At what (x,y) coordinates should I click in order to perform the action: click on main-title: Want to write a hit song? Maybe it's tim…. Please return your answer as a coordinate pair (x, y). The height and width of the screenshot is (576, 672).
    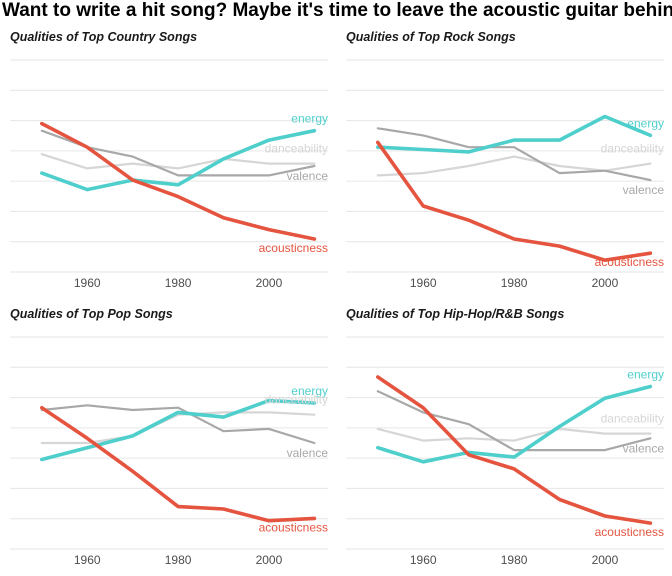
    Looking at the image, I should click on (337, 10).